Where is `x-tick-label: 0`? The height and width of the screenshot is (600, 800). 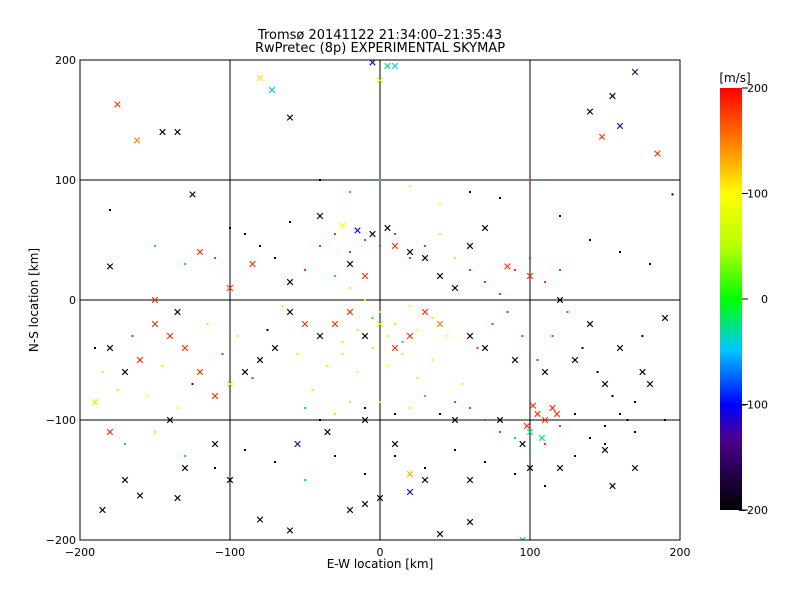
x-tick-label: 0 is located at coordinates (380, 552).